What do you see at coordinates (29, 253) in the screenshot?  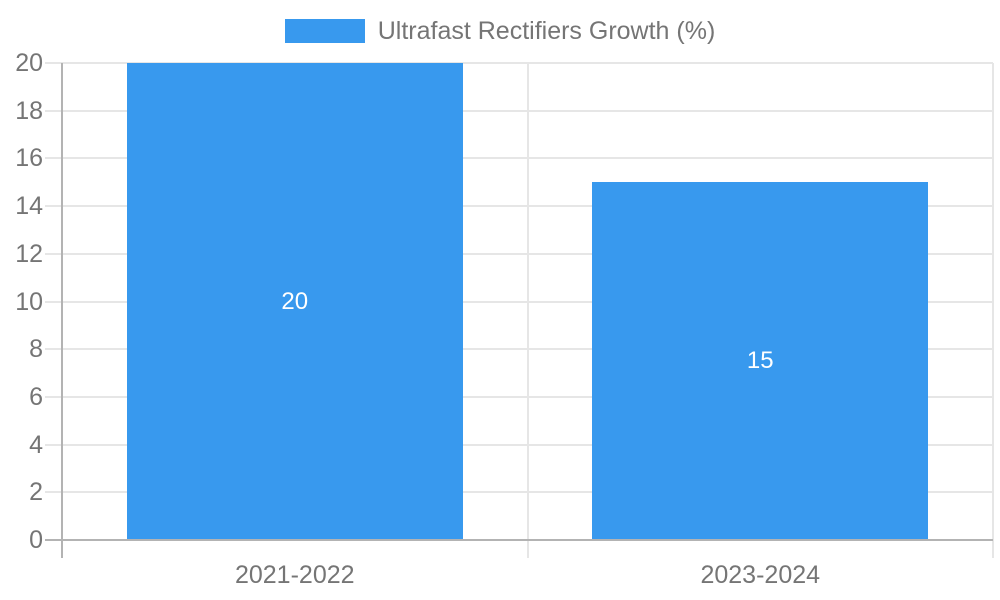 I see `y-axis-tick-label: 12` at bounding box center [29, 253].